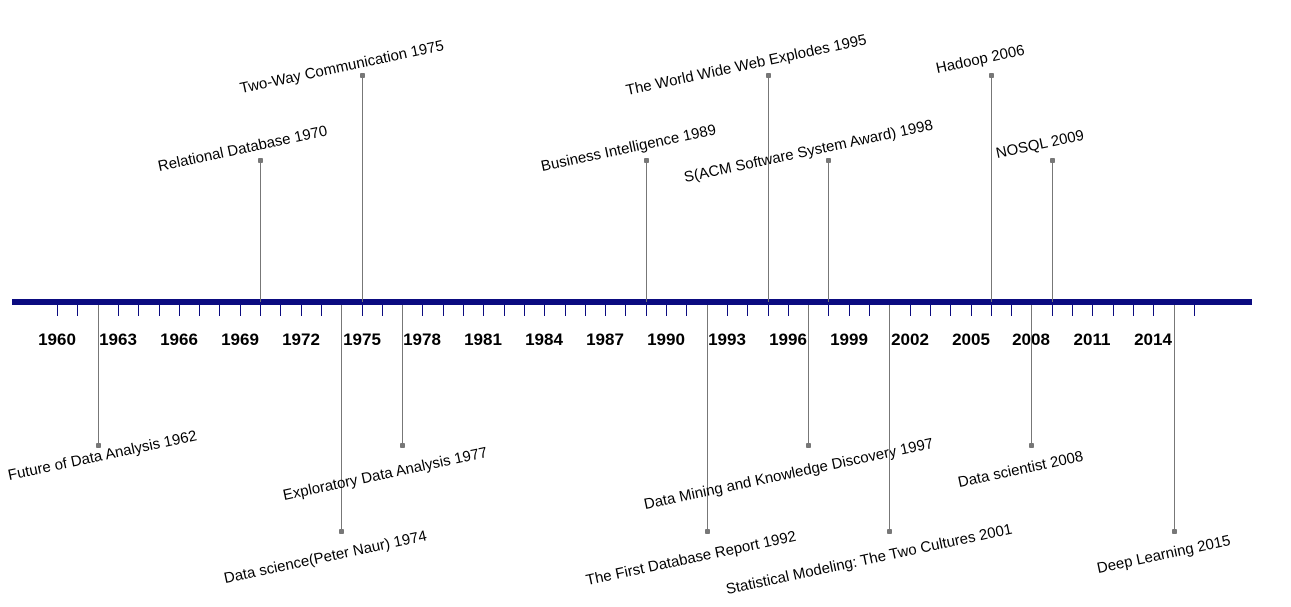  I want to click on year-label: 1966, so click(179, 339).